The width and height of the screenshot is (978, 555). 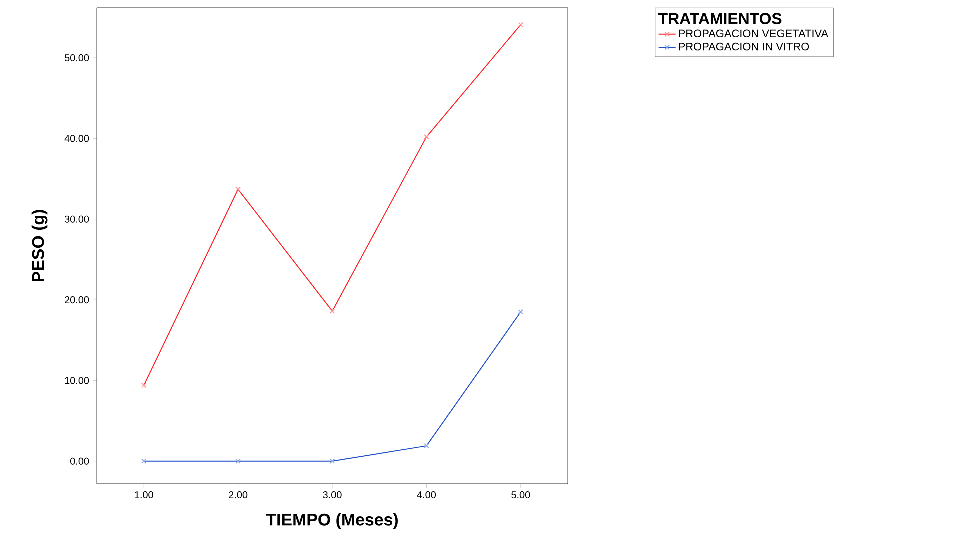 What do you see at coordinates (77, 300) in the screenshot?
I see `y-tick-label: 20.00` at bounding box center [77, 300].